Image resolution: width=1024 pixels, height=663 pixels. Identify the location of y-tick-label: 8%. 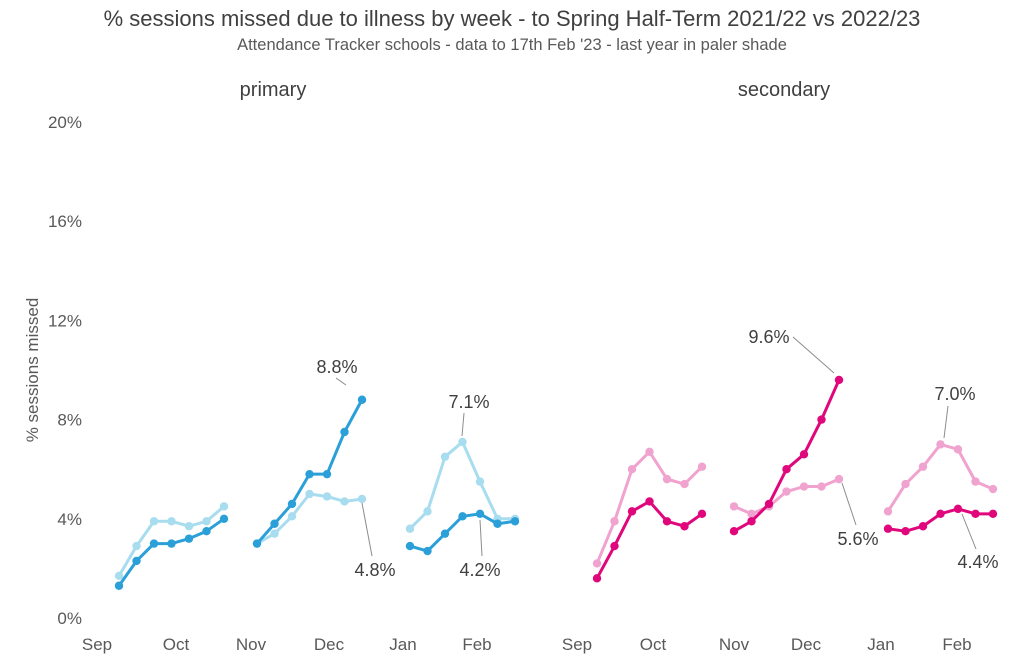
(69, 420).